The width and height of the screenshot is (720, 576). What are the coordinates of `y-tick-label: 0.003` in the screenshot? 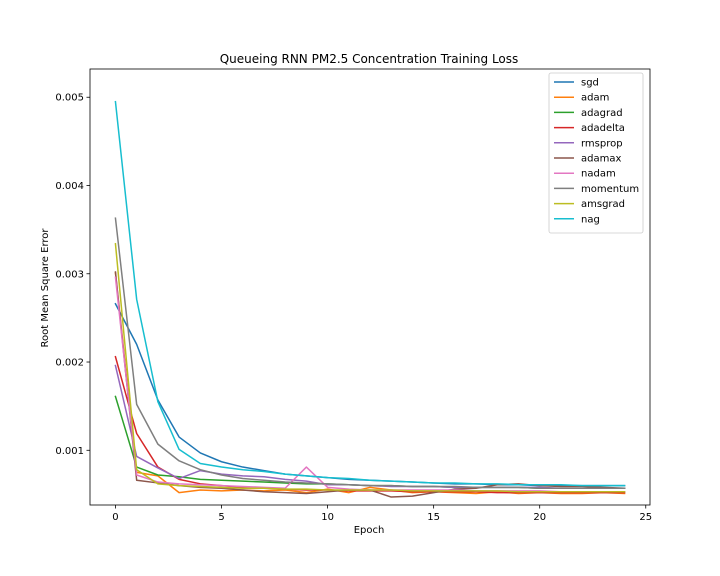 It's located at (69, 274).